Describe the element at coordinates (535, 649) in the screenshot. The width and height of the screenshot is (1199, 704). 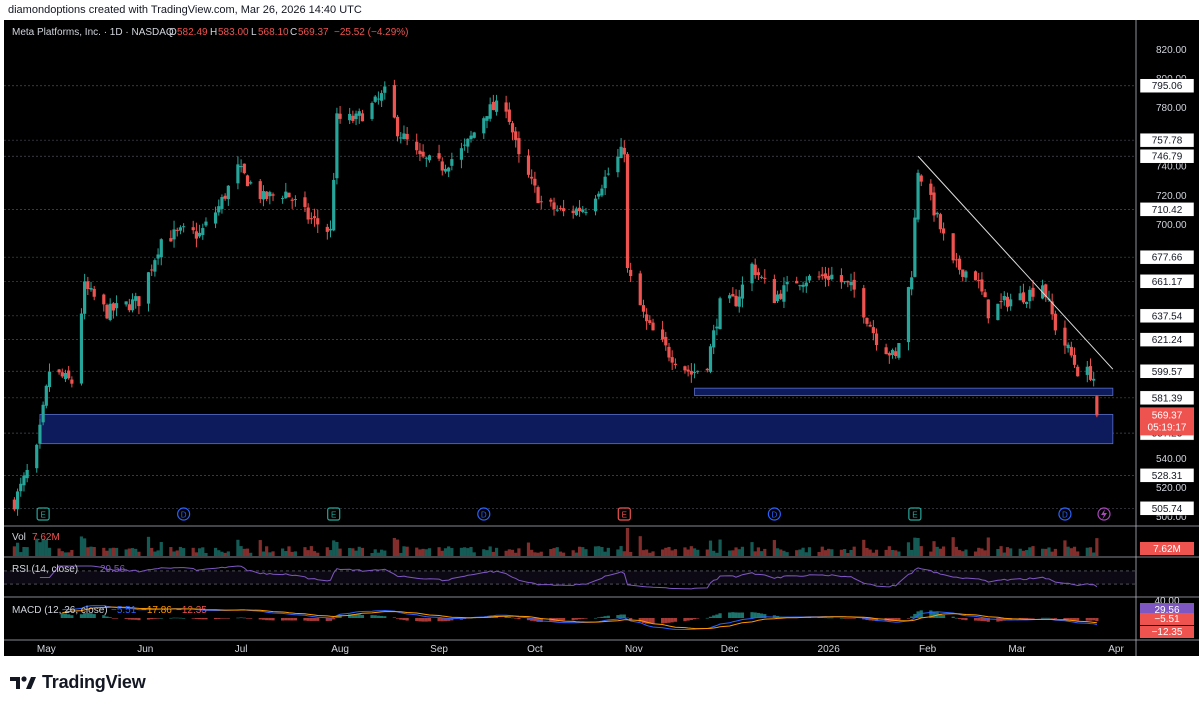
I see `x-tick-label: Oct` at that location.